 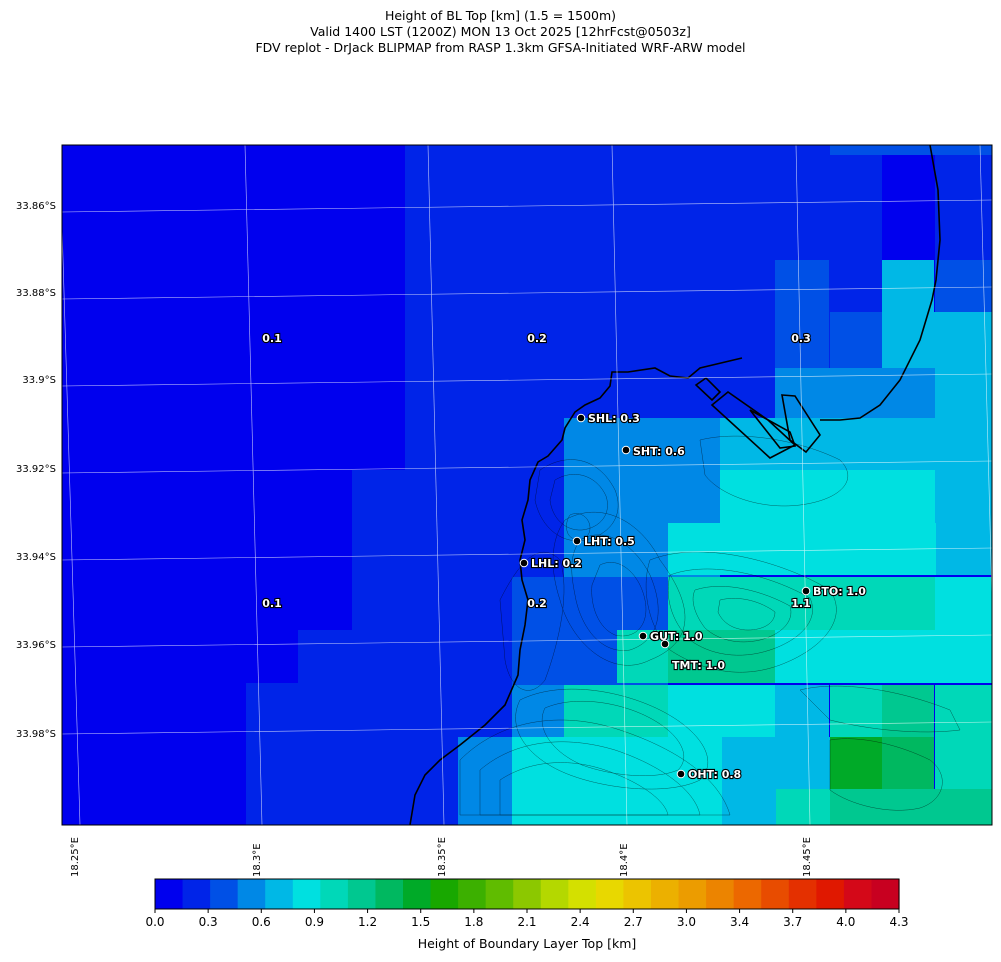 I want to click on lat-label: 33.86°S, so click(x=36, y=206).